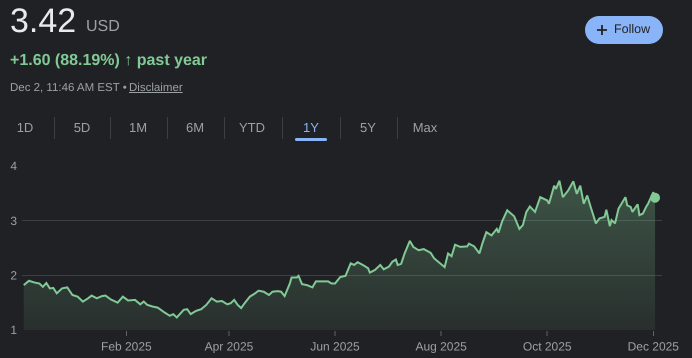 The width and height of the screenshot is (692, 358). Describe the element at coordinates (441, 346) in the screenshot. I see `x-tick-label: Aug 2025` at that location.